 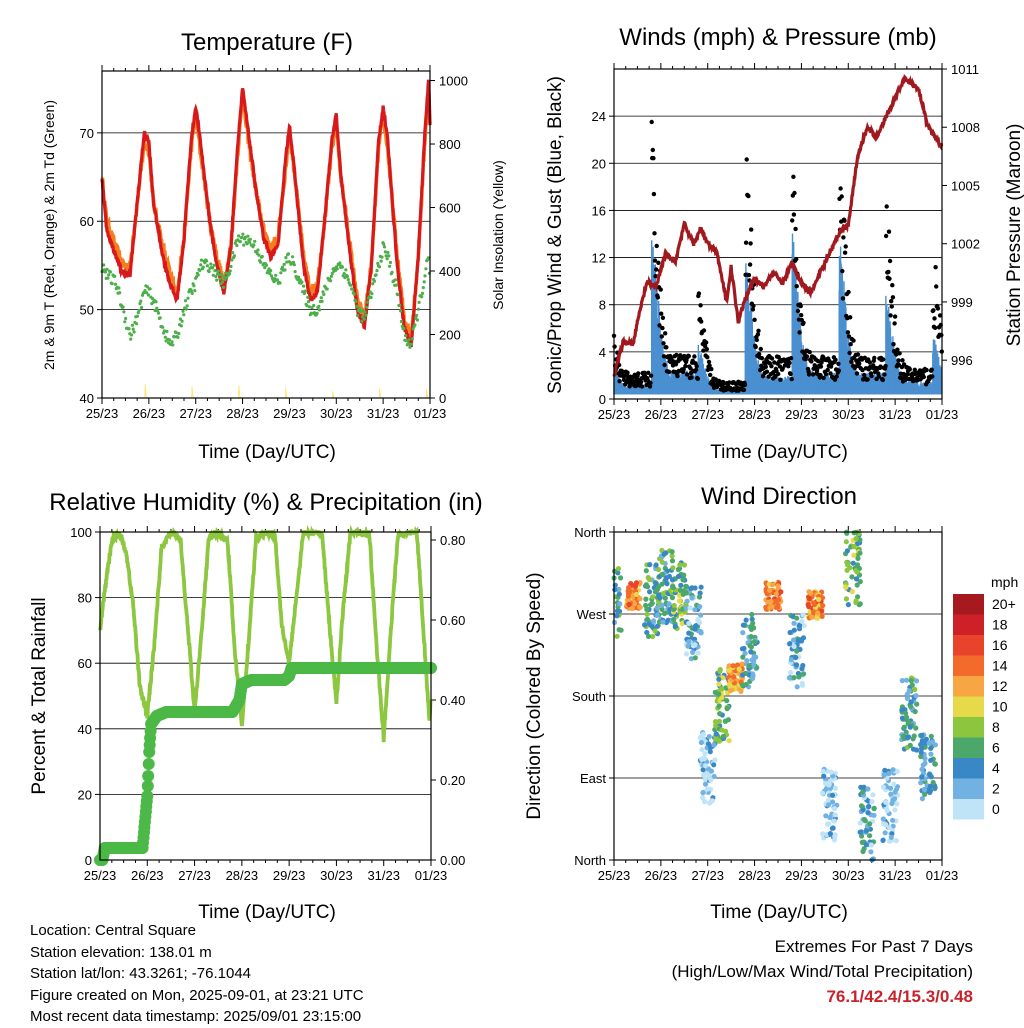 I want to click on solar-insolation-line, so click(x=266, y=391).